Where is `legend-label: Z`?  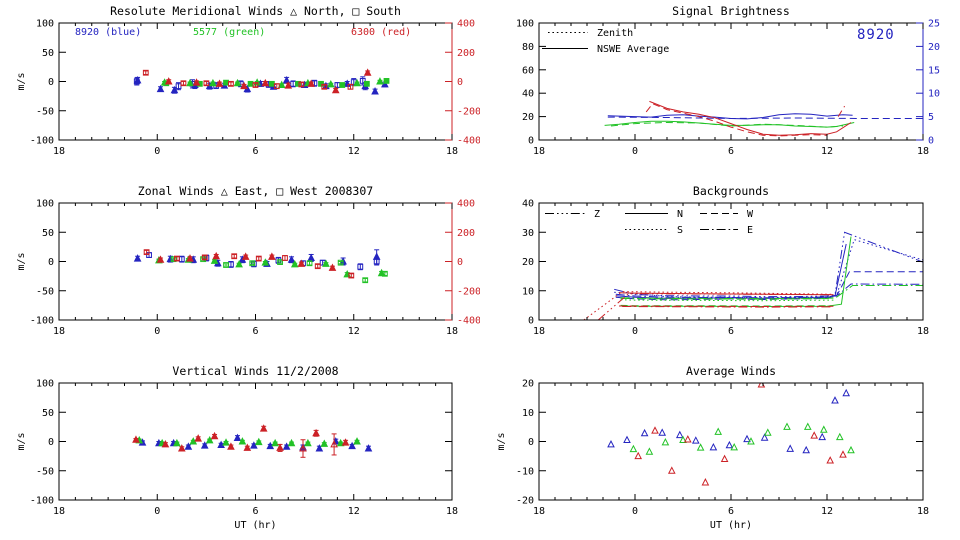 legend-label: Z is located at coordinates (597, 214).